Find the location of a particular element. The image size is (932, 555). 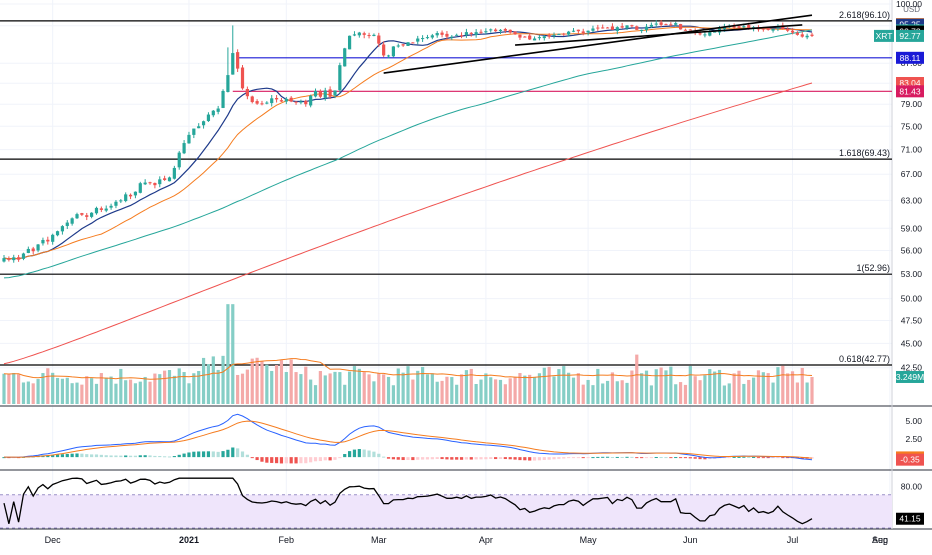

trendlines is located at coordinates (598, 44).